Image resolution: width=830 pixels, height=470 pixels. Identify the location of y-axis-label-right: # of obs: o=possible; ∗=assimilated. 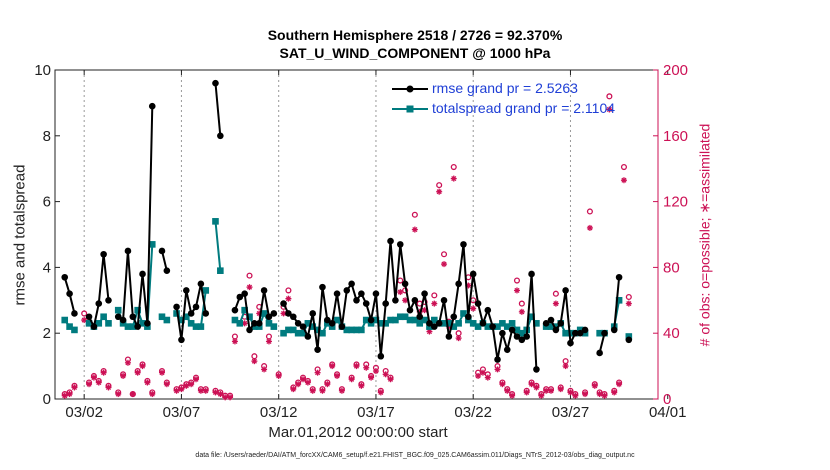
(704, 235).